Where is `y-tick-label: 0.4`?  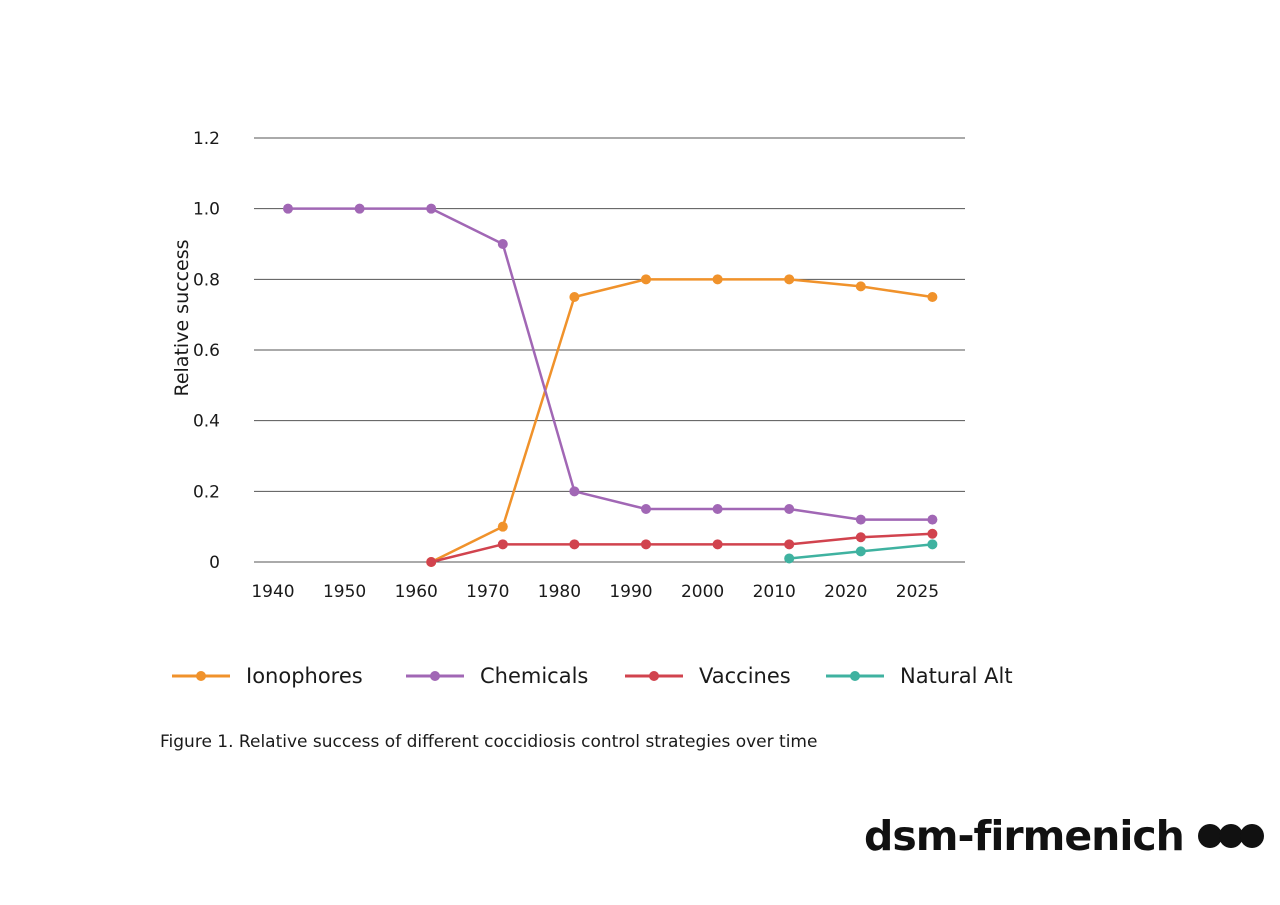
y-tick-label: 0.4 is located at coordinates (206, 422).